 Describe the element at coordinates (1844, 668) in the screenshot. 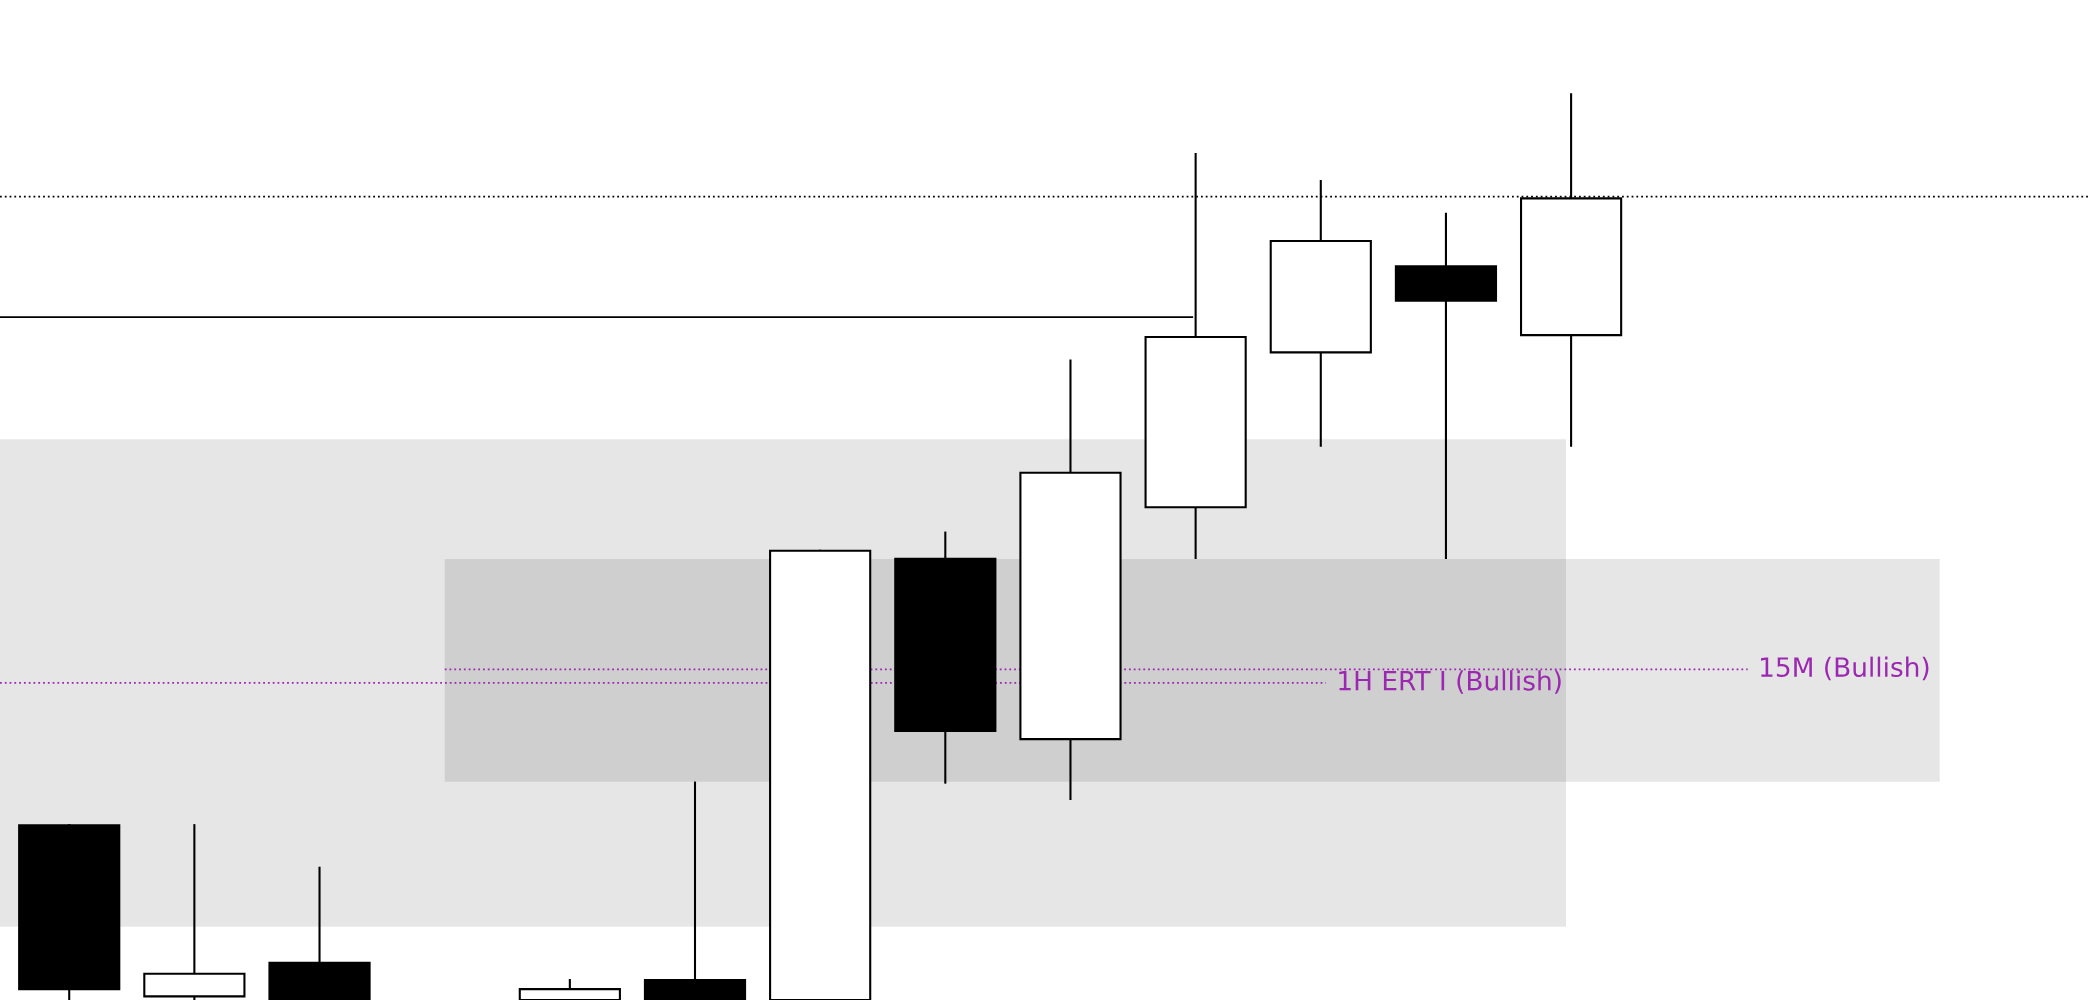

I see `ref-line-label: 15M (Bullish)` at that location.